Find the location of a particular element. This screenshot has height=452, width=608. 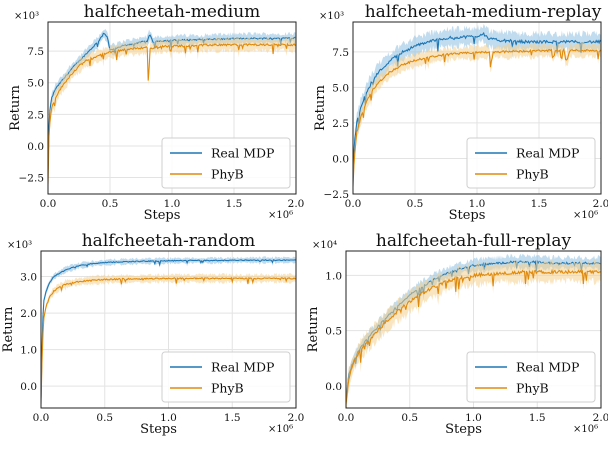

y-scale-label: ×10⁴ is located at coordinates (324, 245).